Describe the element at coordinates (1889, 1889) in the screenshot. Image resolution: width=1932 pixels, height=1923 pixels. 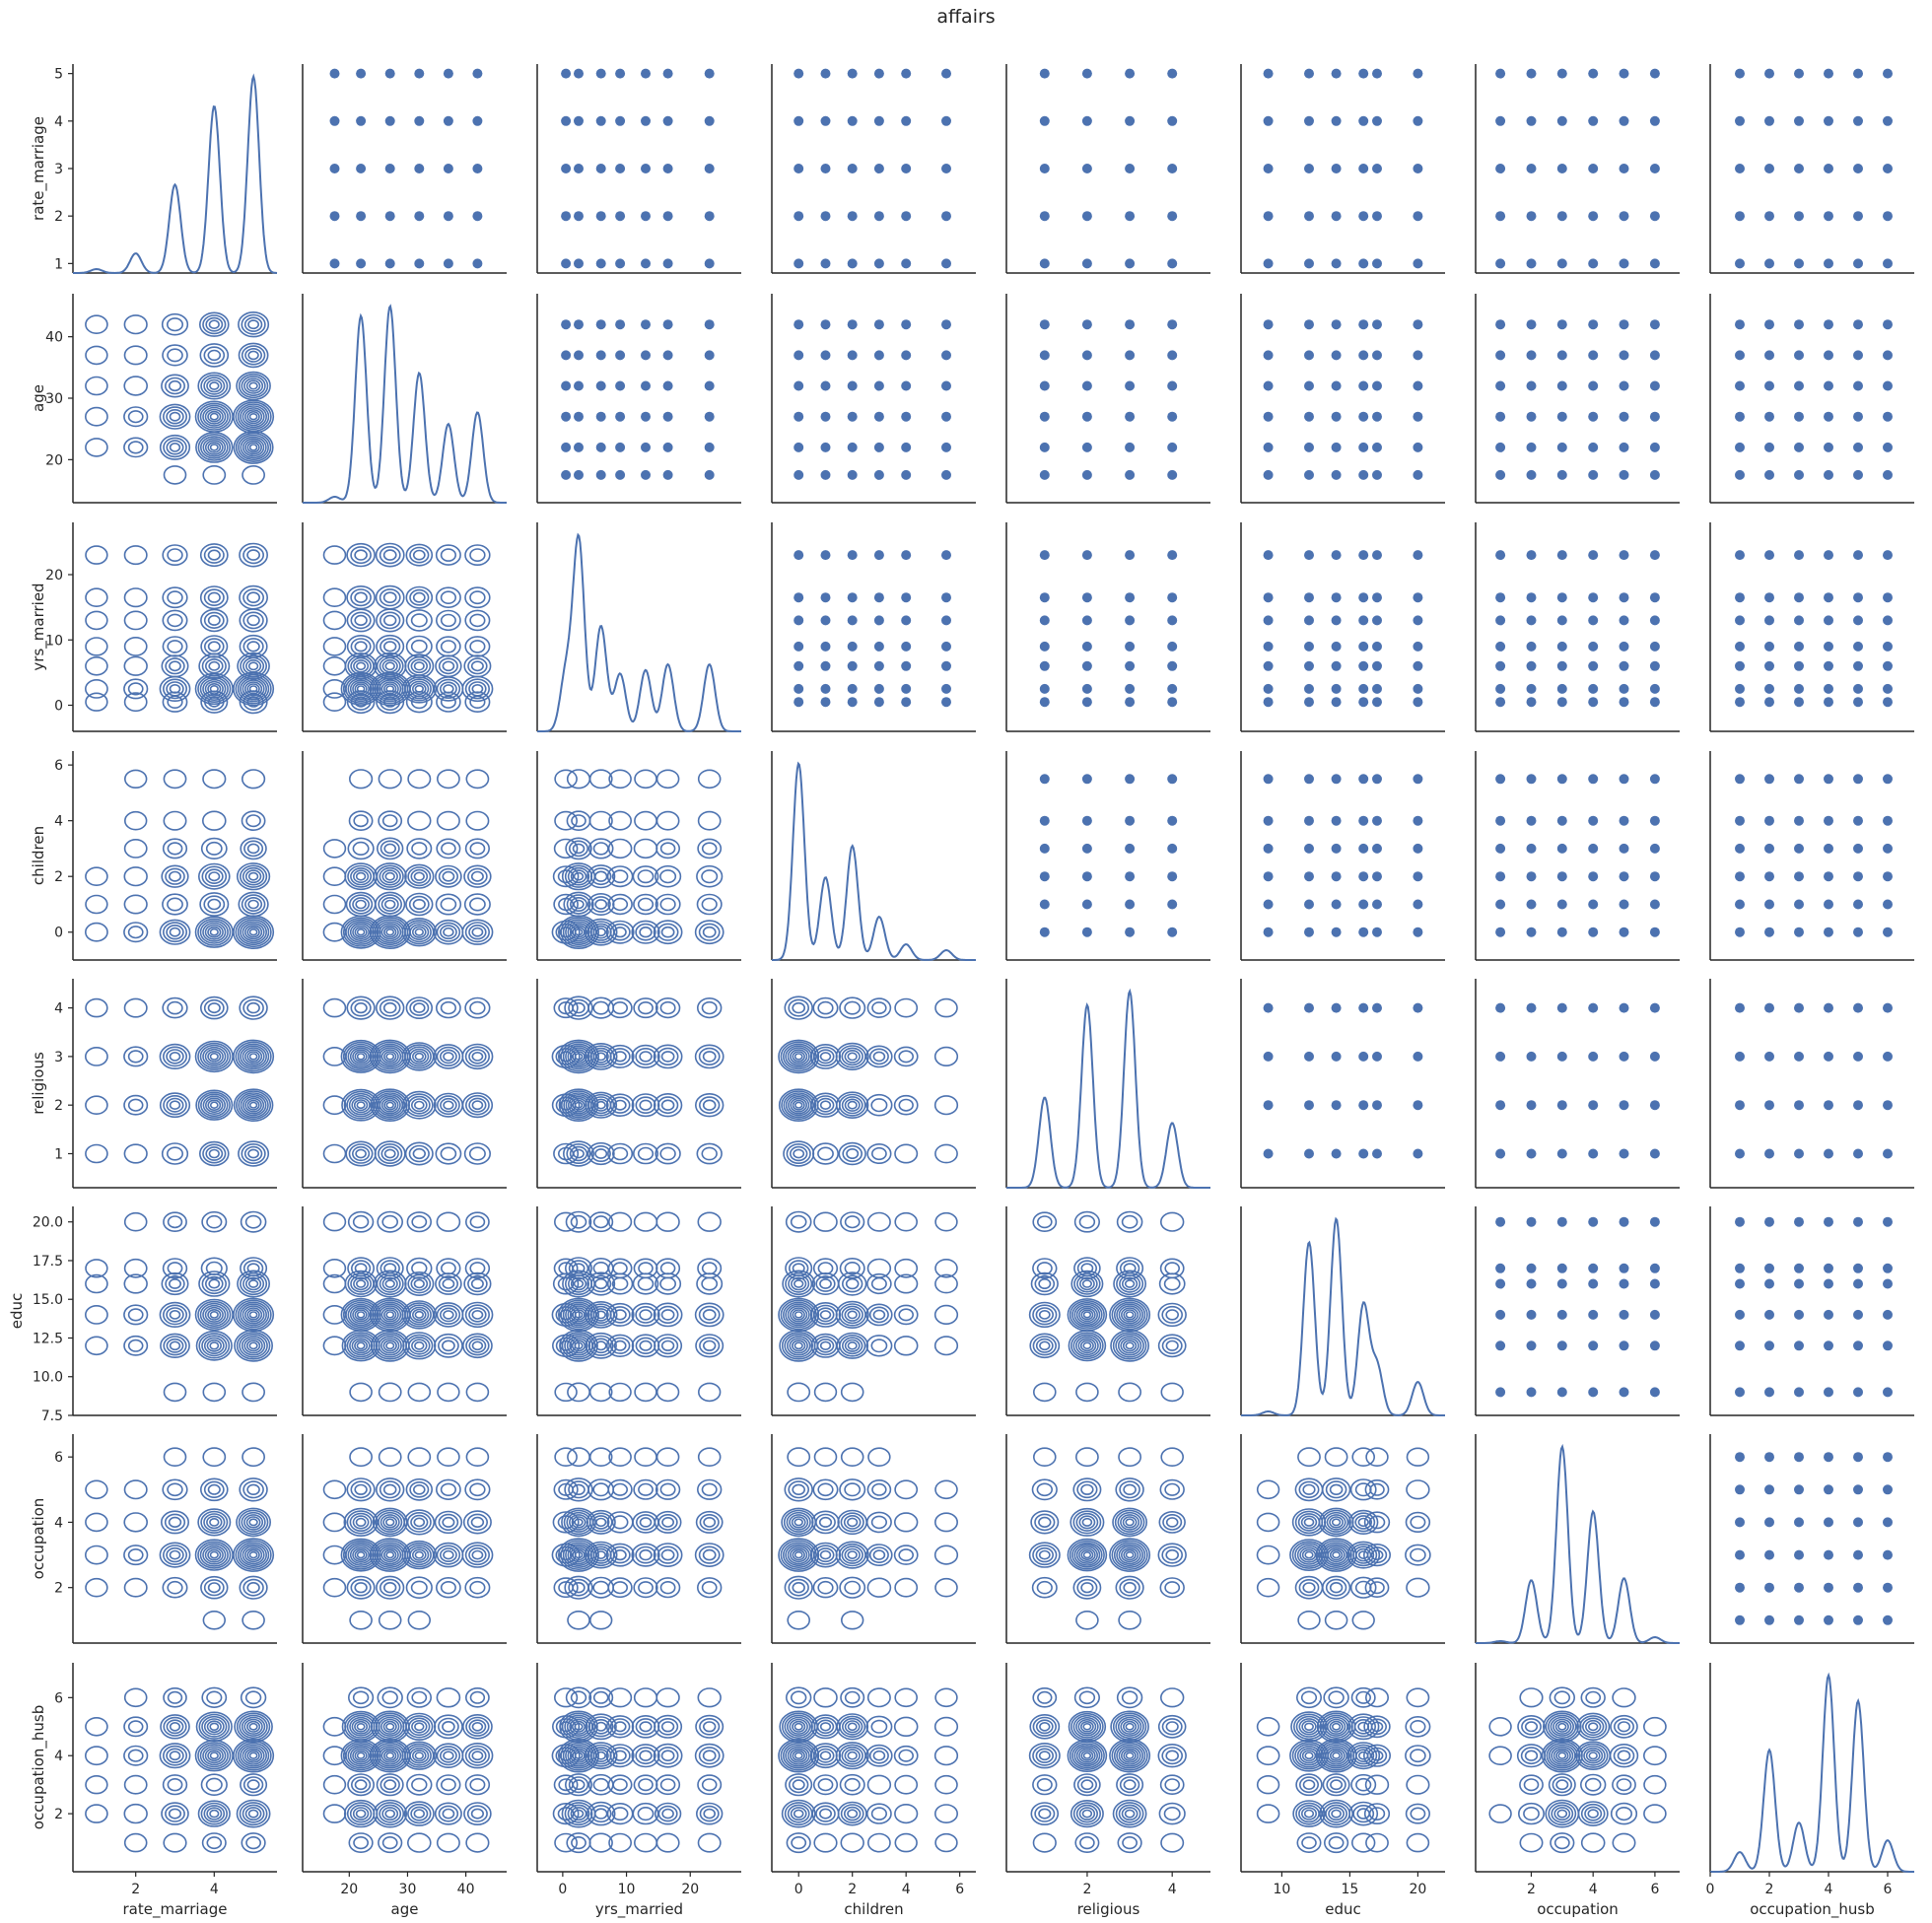
I see `x-tick-label: 6` at that location.